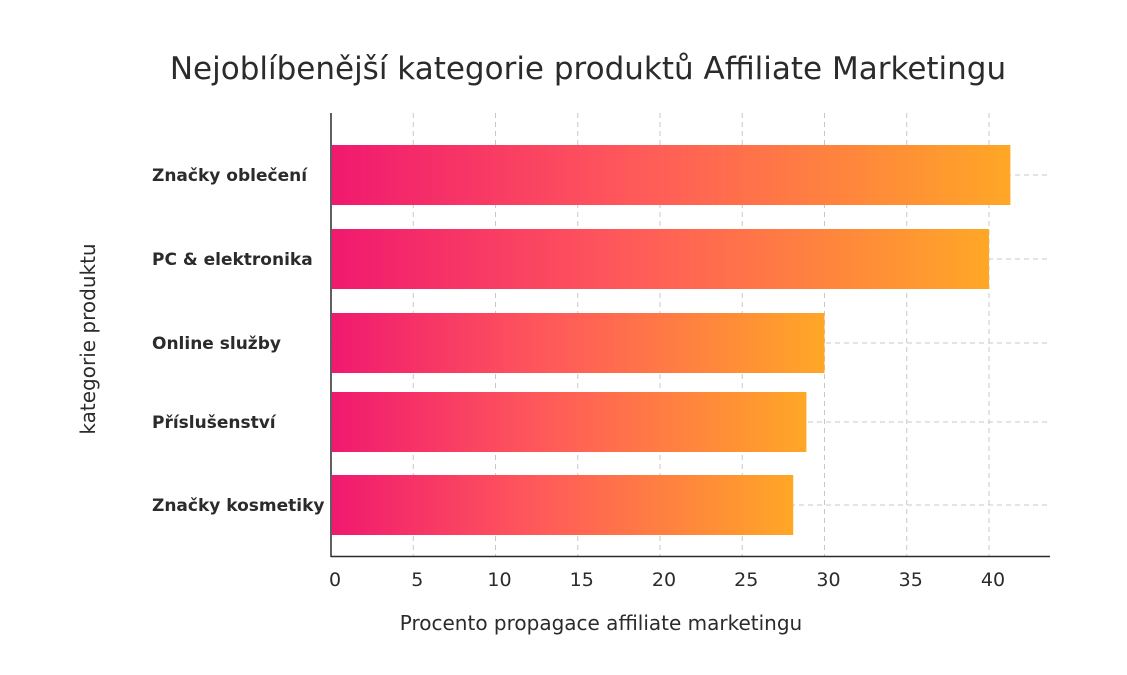 The image size is (1127, 675). What do you see at coordinates (88, 338) in the screenshot?
I see `y-axis-label: kategorie produktu` at bounding box center [88, 338].